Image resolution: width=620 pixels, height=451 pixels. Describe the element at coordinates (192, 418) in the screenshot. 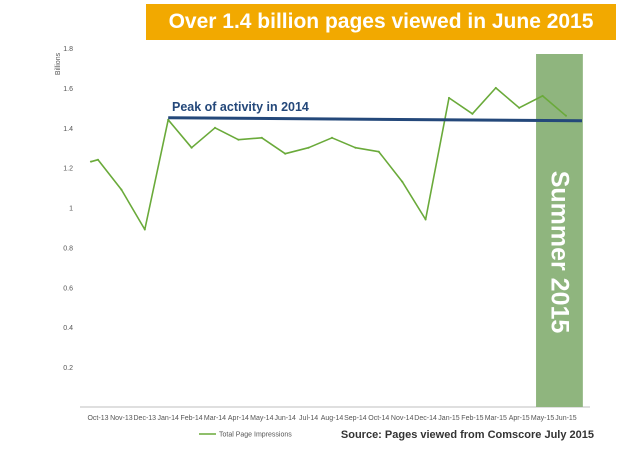

I see `x-tick-label: Feb-14` at that location.